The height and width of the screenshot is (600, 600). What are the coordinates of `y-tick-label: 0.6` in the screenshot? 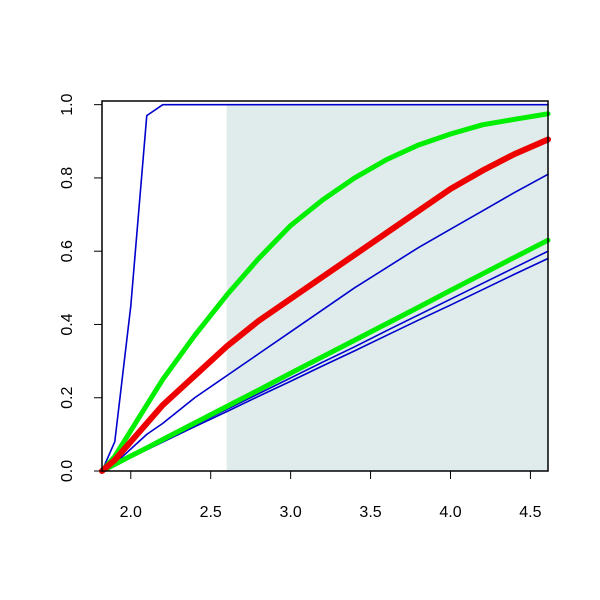 It's located at (67, 251).